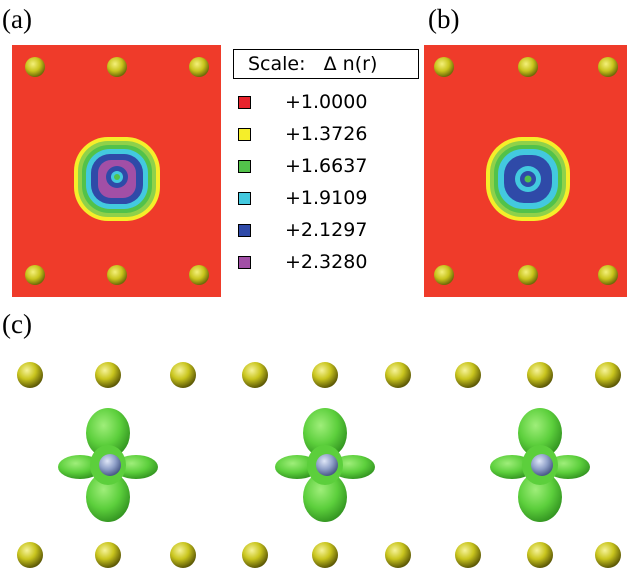 Image resolution: width=627 pixels, height=580 pixels. I want to click on legend-value: +2.3280, so click(326, 262).